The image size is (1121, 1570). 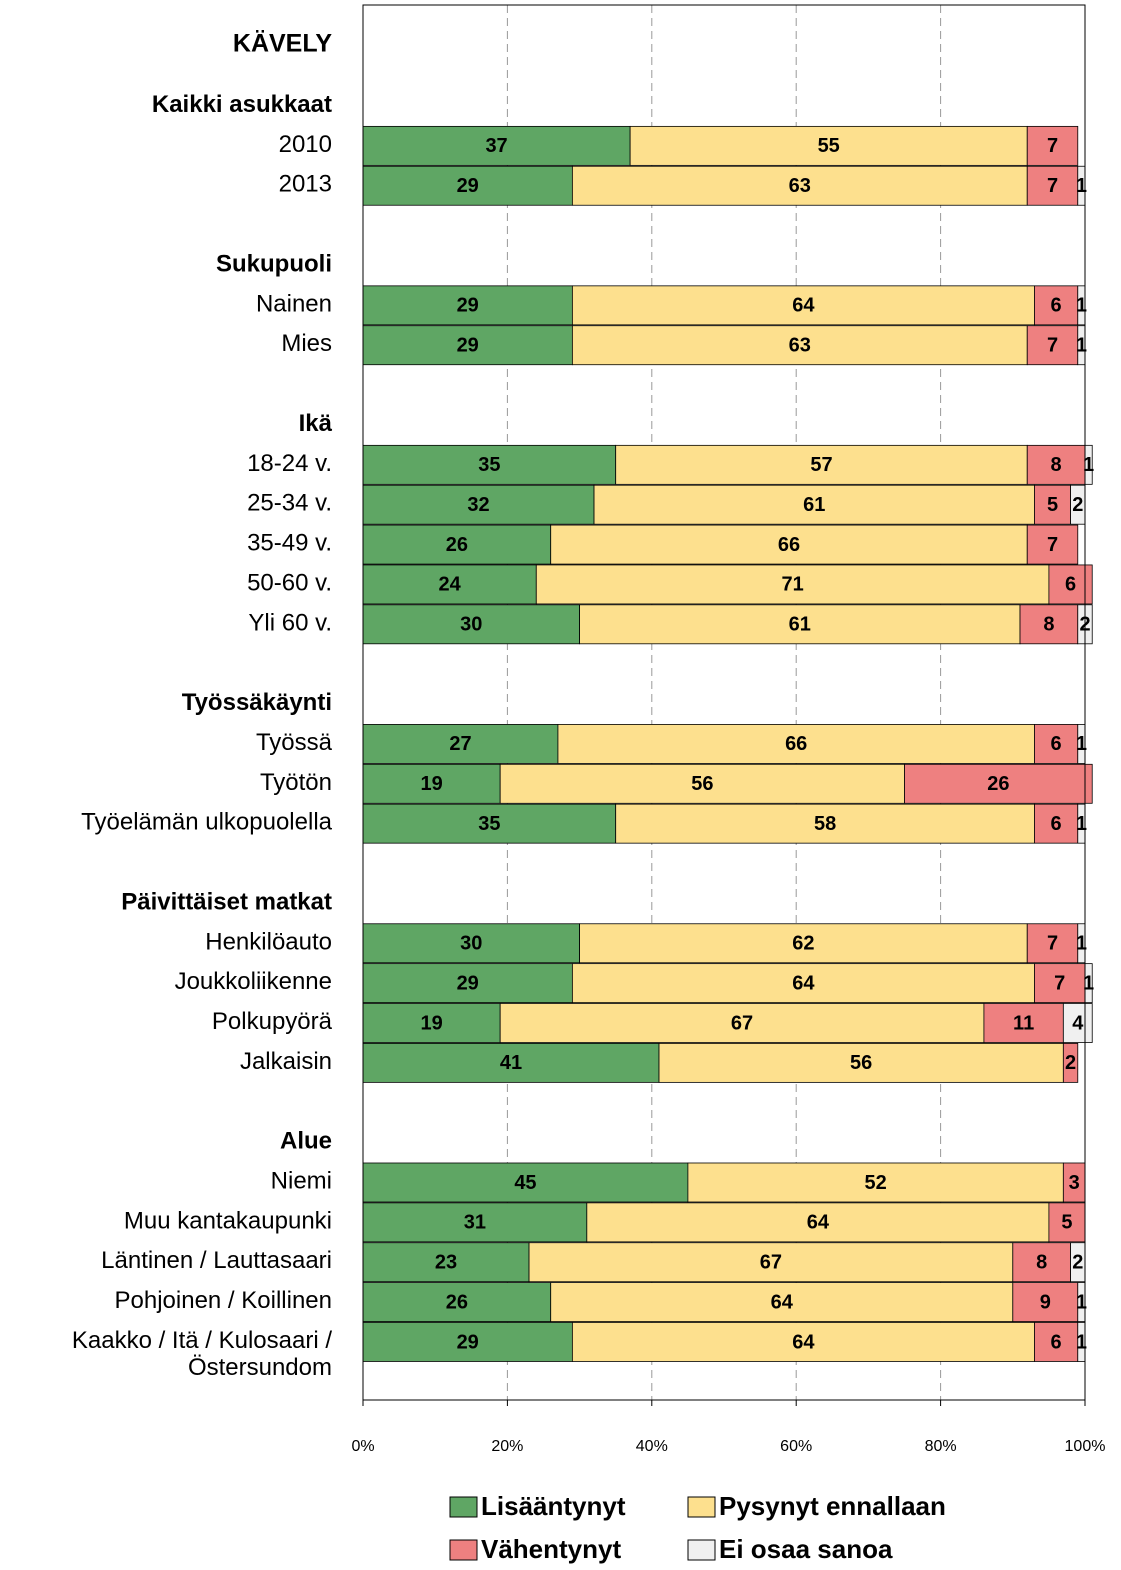 I want to click on legend-label: Pysynyt ennallaan, so click(x=832, y=1506).